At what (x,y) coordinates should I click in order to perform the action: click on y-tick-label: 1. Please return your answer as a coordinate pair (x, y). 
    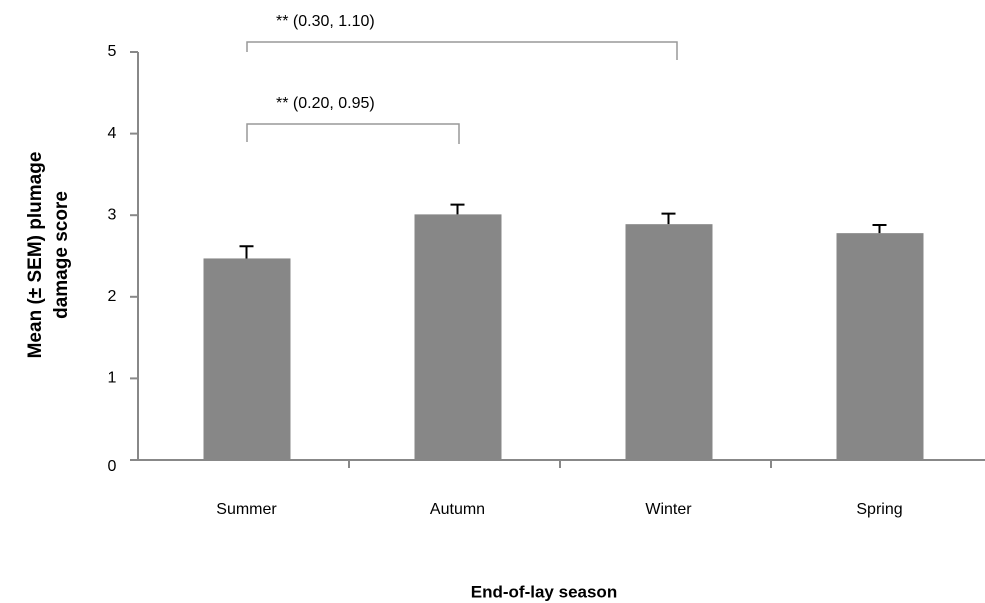
    Looking at the image, I should click on (112, 378).